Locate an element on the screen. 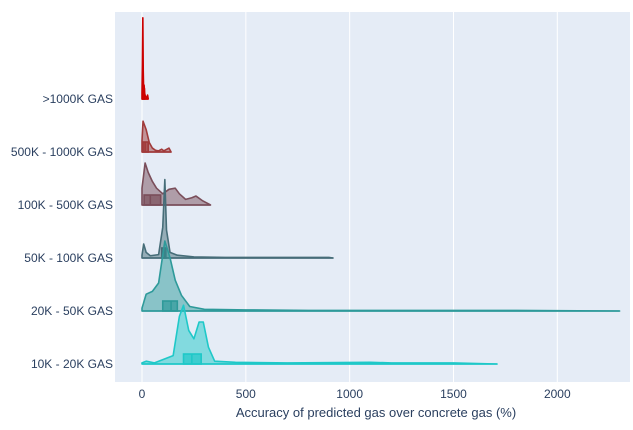  y-tick-label: 20K - 50K GAS is located at coordinates (72, 311).